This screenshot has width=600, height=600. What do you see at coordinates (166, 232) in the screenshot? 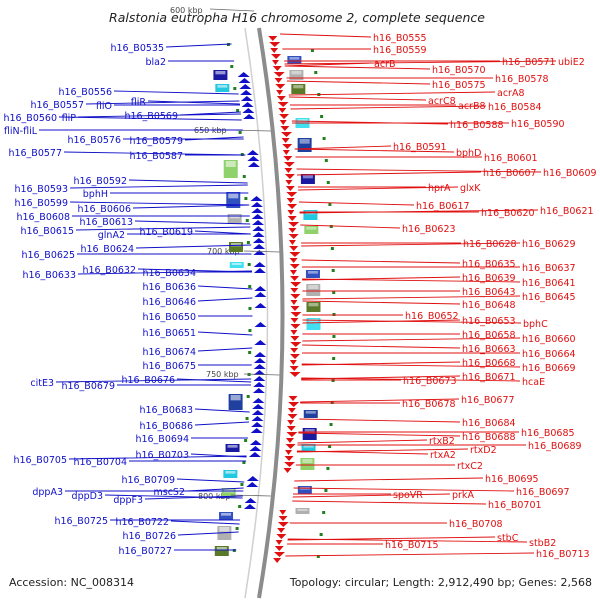
I see `gene-label-h16-b0619: h16_B0619` at bounding box center [166, 232].